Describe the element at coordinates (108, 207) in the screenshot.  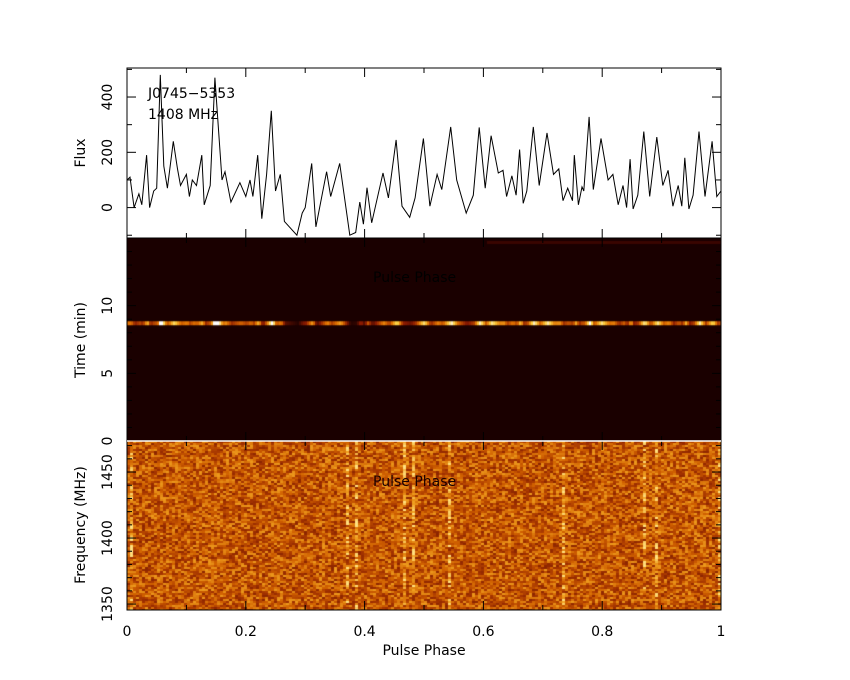
I see `y-tick-label: 0` at that location.